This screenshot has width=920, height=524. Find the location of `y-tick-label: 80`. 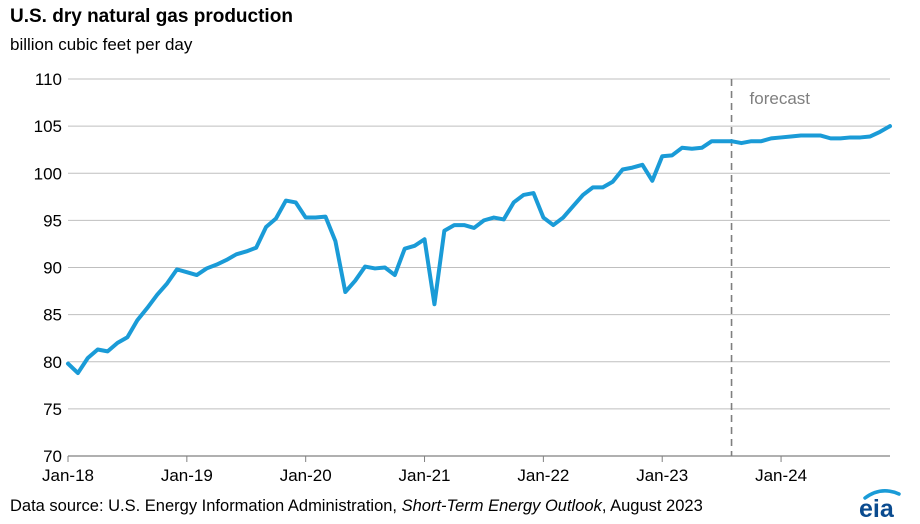

y-tick-label: 80 is located at coordinates (52, 362).